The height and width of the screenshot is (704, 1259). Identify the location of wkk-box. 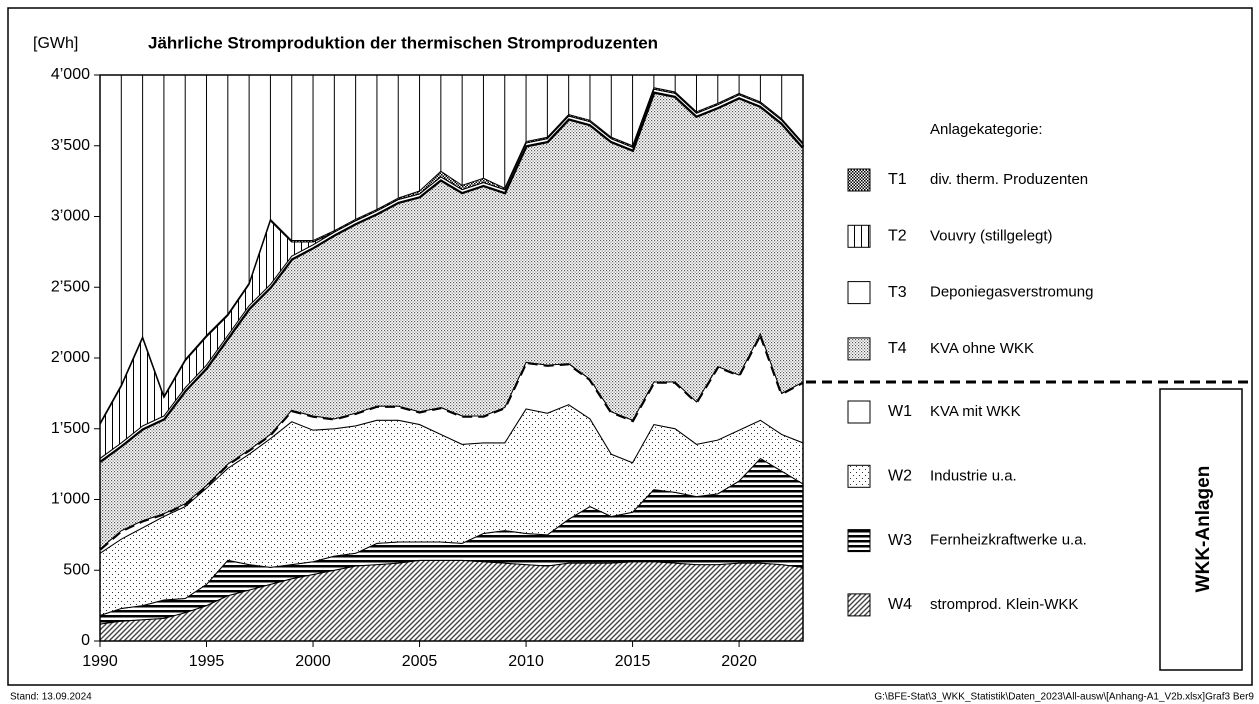
(1201, 529).